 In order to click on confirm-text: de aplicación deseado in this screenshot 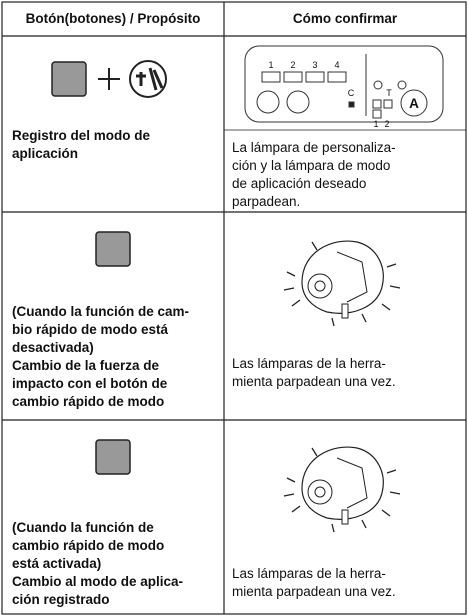, I will do `click(299, 183)`.